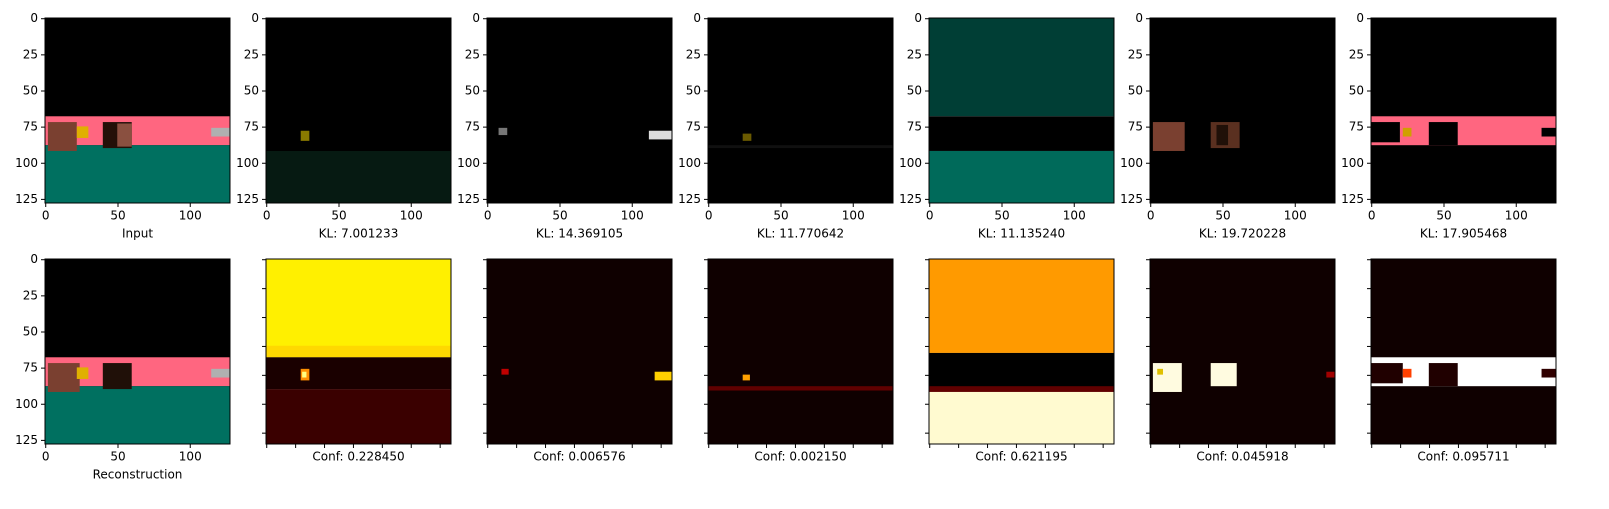 The image size is (1609, 509). Describe the element at coordinates (137, 234) in the screenshot. I see `x-axis-label: Input` at that location.